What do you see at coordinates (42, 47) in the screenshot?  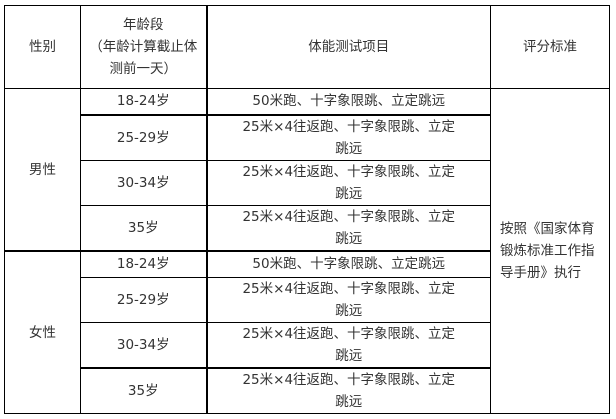 I see `header-gender: 性别` at bounding box center [42, 47].